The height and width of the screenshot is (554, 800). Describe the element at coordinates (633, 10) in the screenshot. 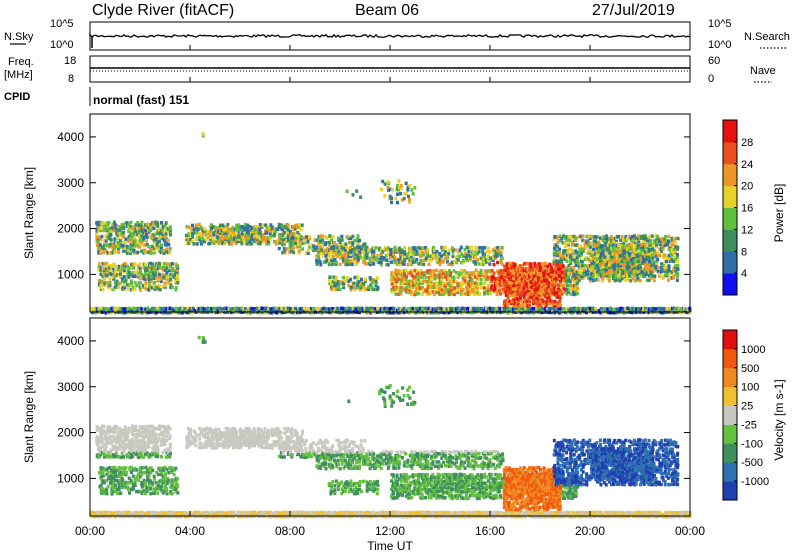

I see `date-title: 27/Jul/2019` at that location.